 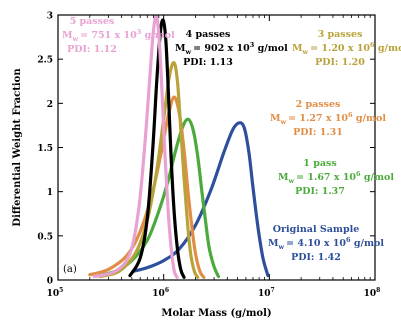 What do you see at coordinates (50, 282) in the screenshot?
I see `y-tick-label: 0` at bounding box center [50, 282].